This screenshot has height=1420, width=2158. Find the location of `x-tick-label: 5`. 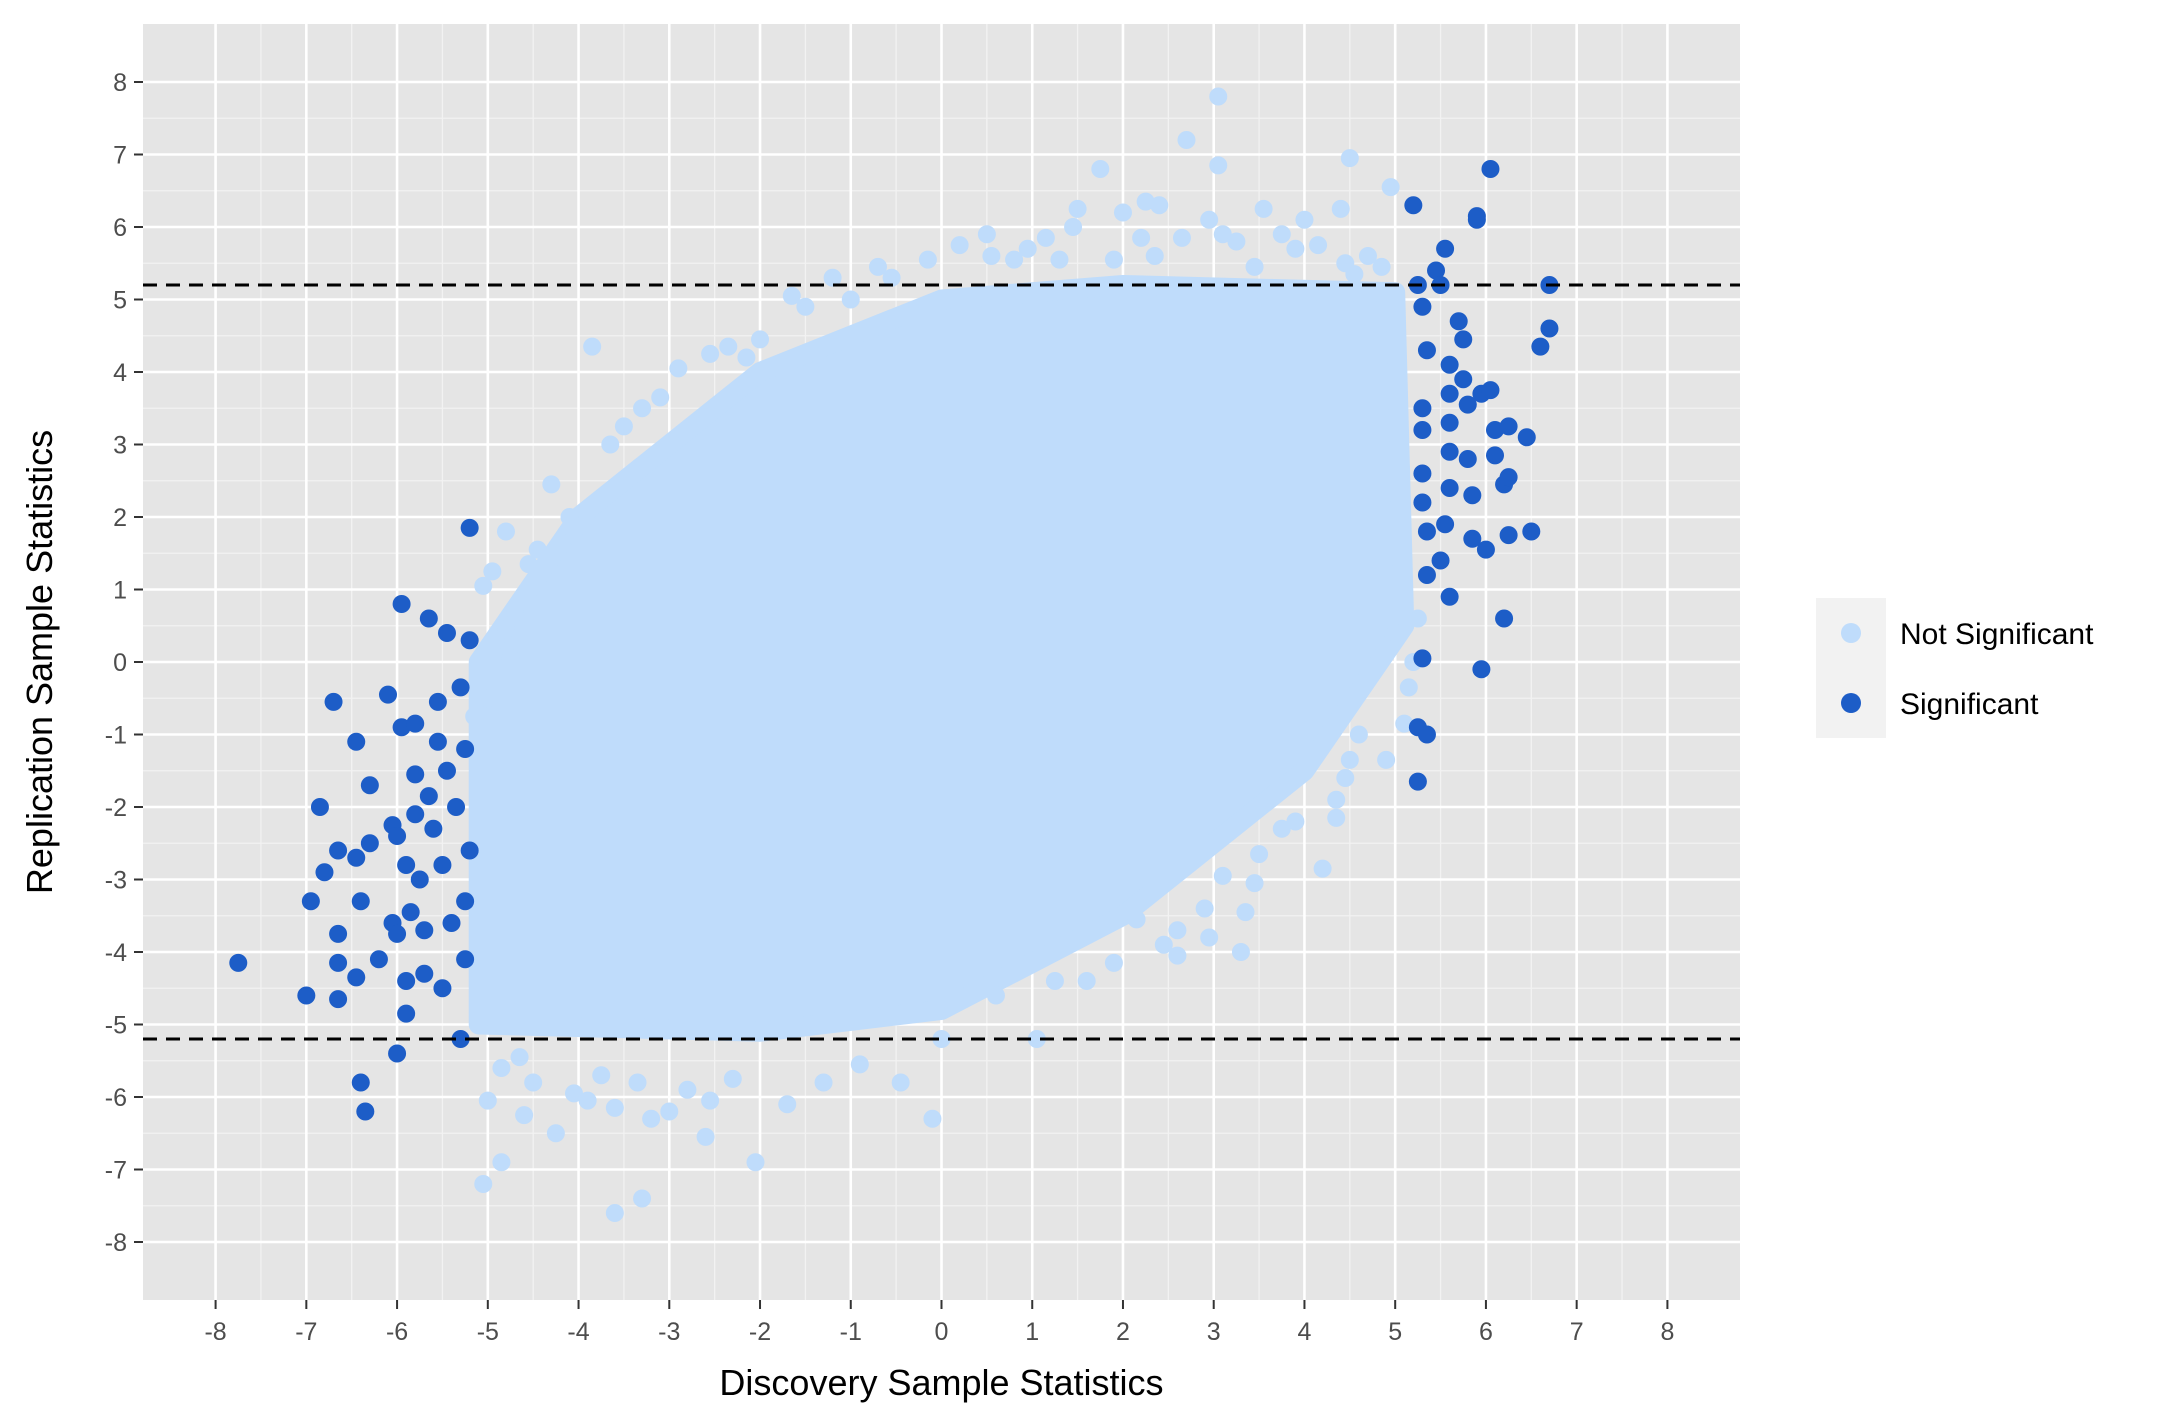

x-tick-label: 5 is located at coordinates (1395, 1332).